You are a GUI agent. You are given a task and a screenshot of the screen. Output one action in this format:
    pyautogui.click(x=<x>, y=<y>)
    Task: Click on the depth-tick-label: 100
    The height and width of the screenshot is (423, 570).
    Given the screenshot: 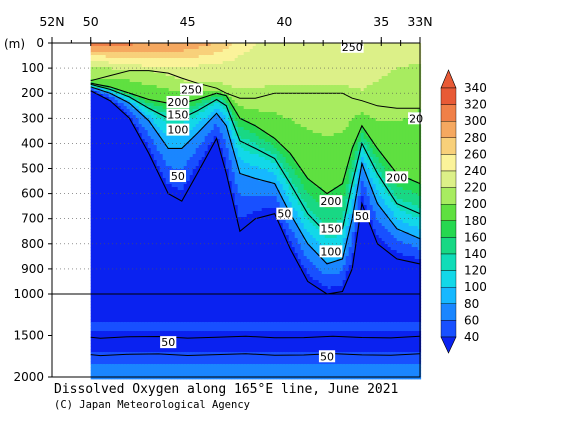 What is the action you would take?
    pyautogui.click(x=32, y=68)
    